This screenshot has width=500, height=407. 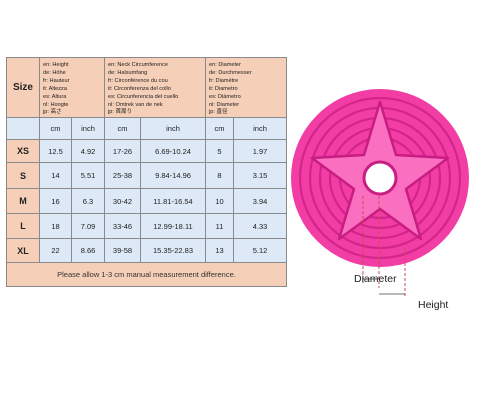 I want to click on table-cell: 12.99-18.11, so click(x=173, y=226).